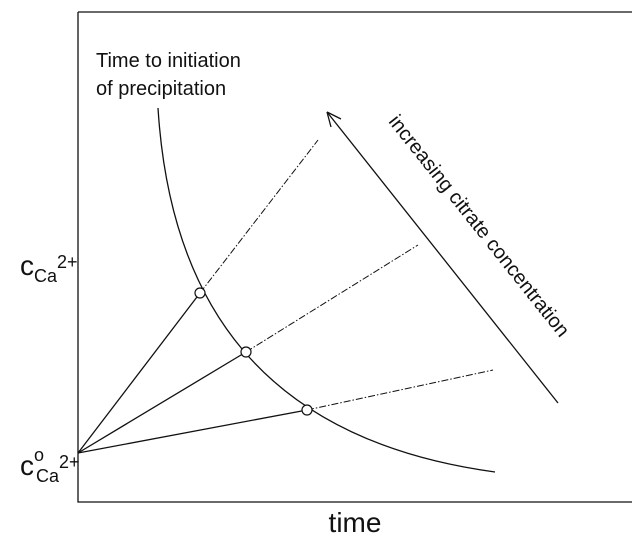 The height and width of the screenshot is (540, 632). What do you see at coordinates (334, 119) in the screenshot?
I see `arrow-head` at bounding box center [334, 119].